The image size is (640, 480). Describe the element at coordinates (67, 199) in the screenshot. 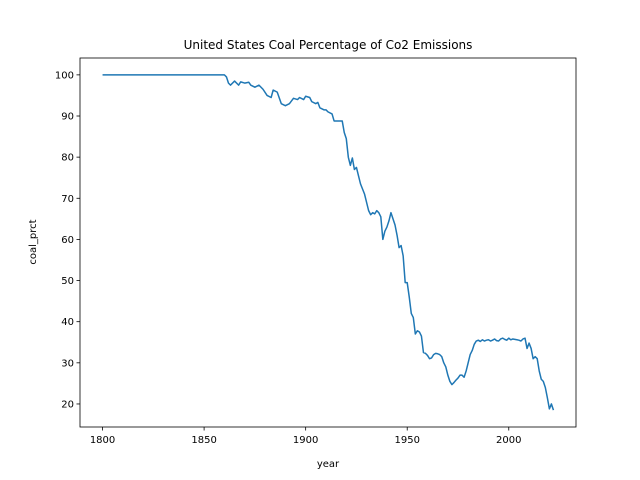

I see `y-tick-label: 70` at that location.